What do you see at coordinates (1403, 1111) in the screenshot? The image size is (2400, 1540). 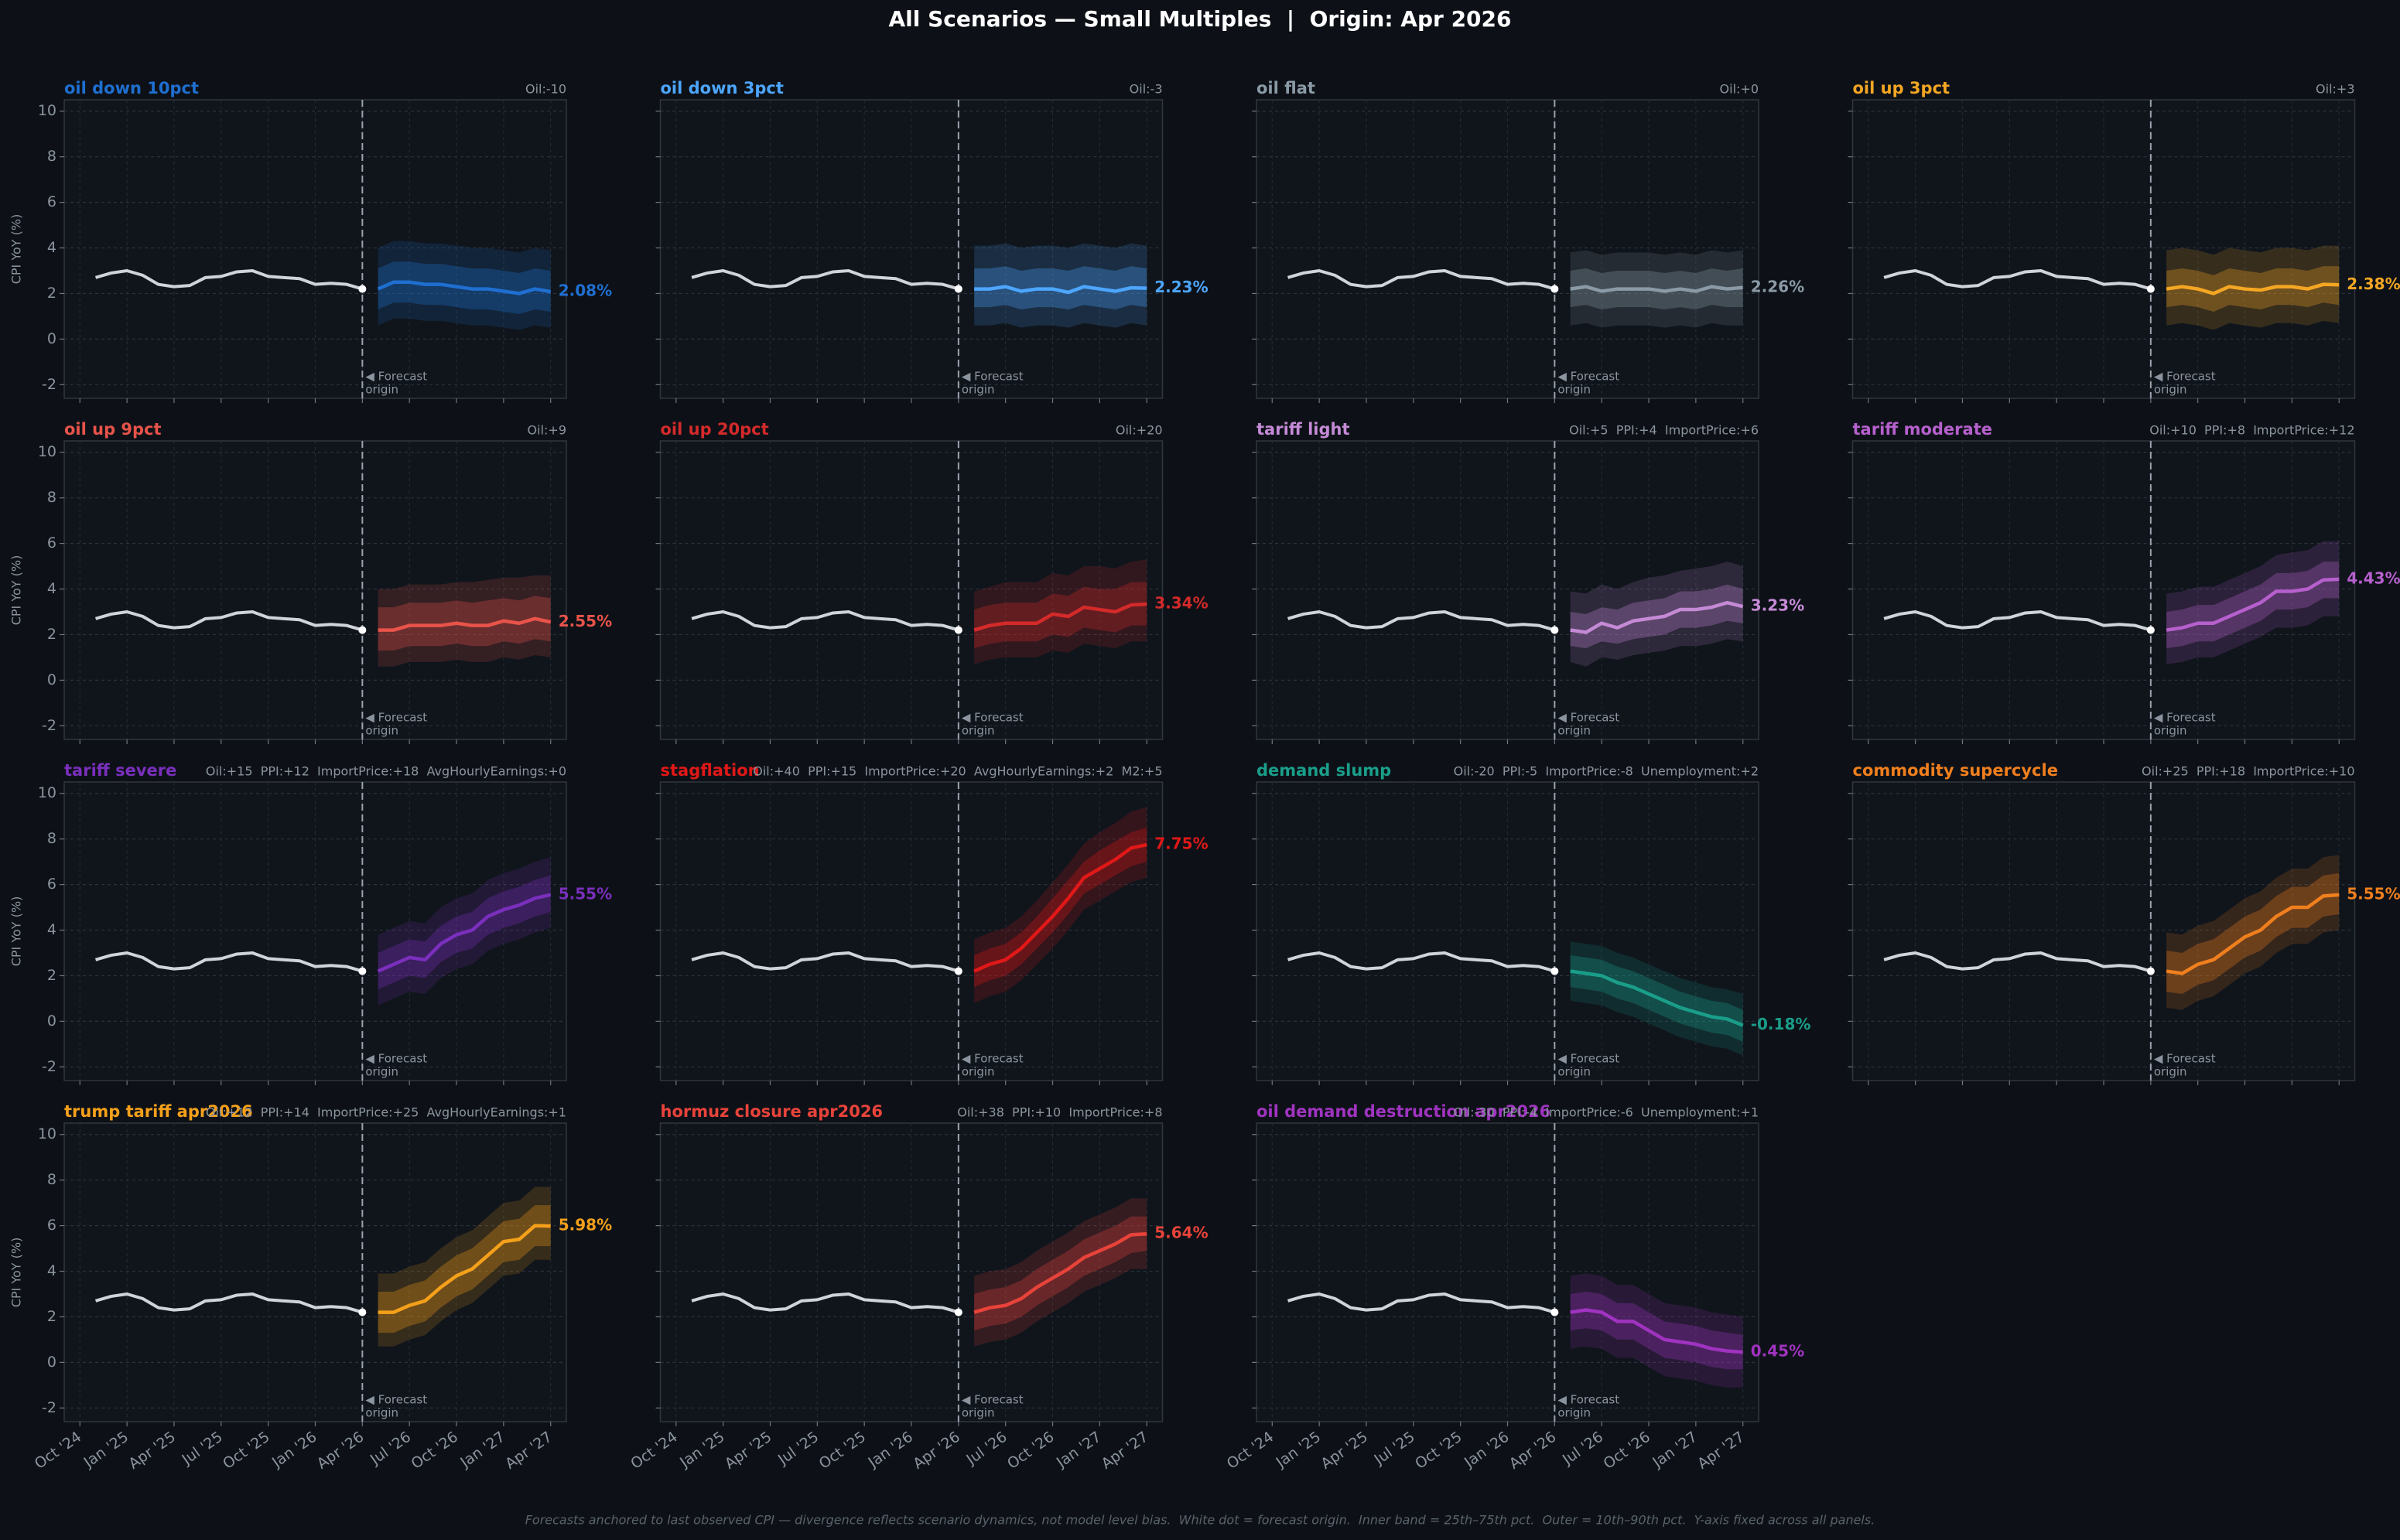 I see `panel-title: oil demand destruction apr2026` at bounding box center [1403, 1111].